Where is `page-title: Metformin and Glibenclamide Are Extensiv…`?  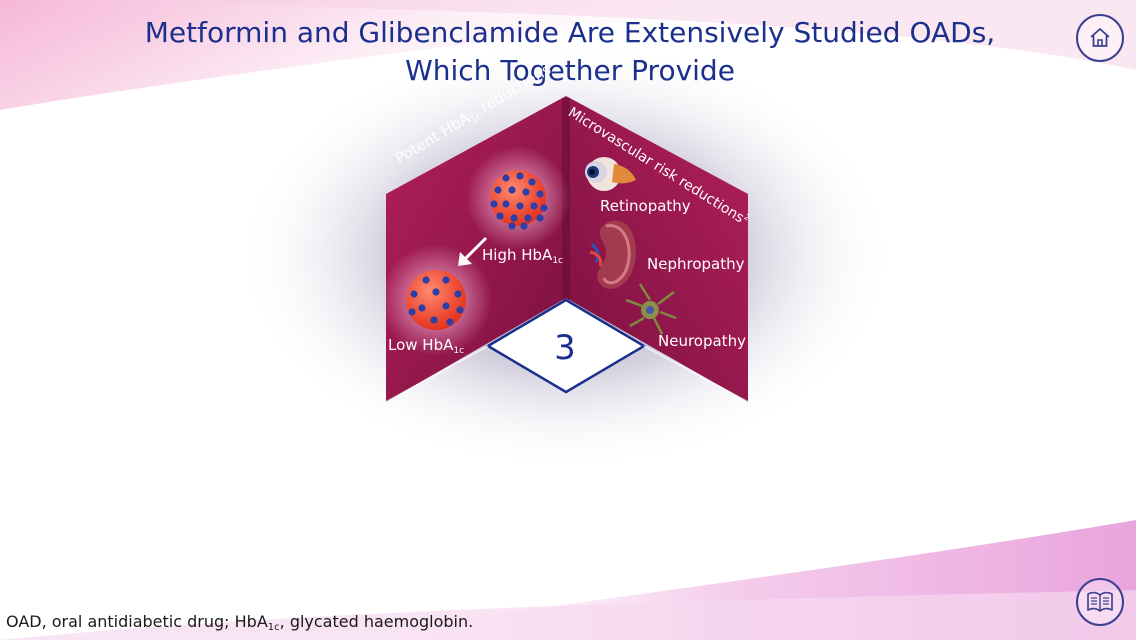 page-title: Metformin and Glibenclamide Are Extensiv… is located at coordinates (570, 52).